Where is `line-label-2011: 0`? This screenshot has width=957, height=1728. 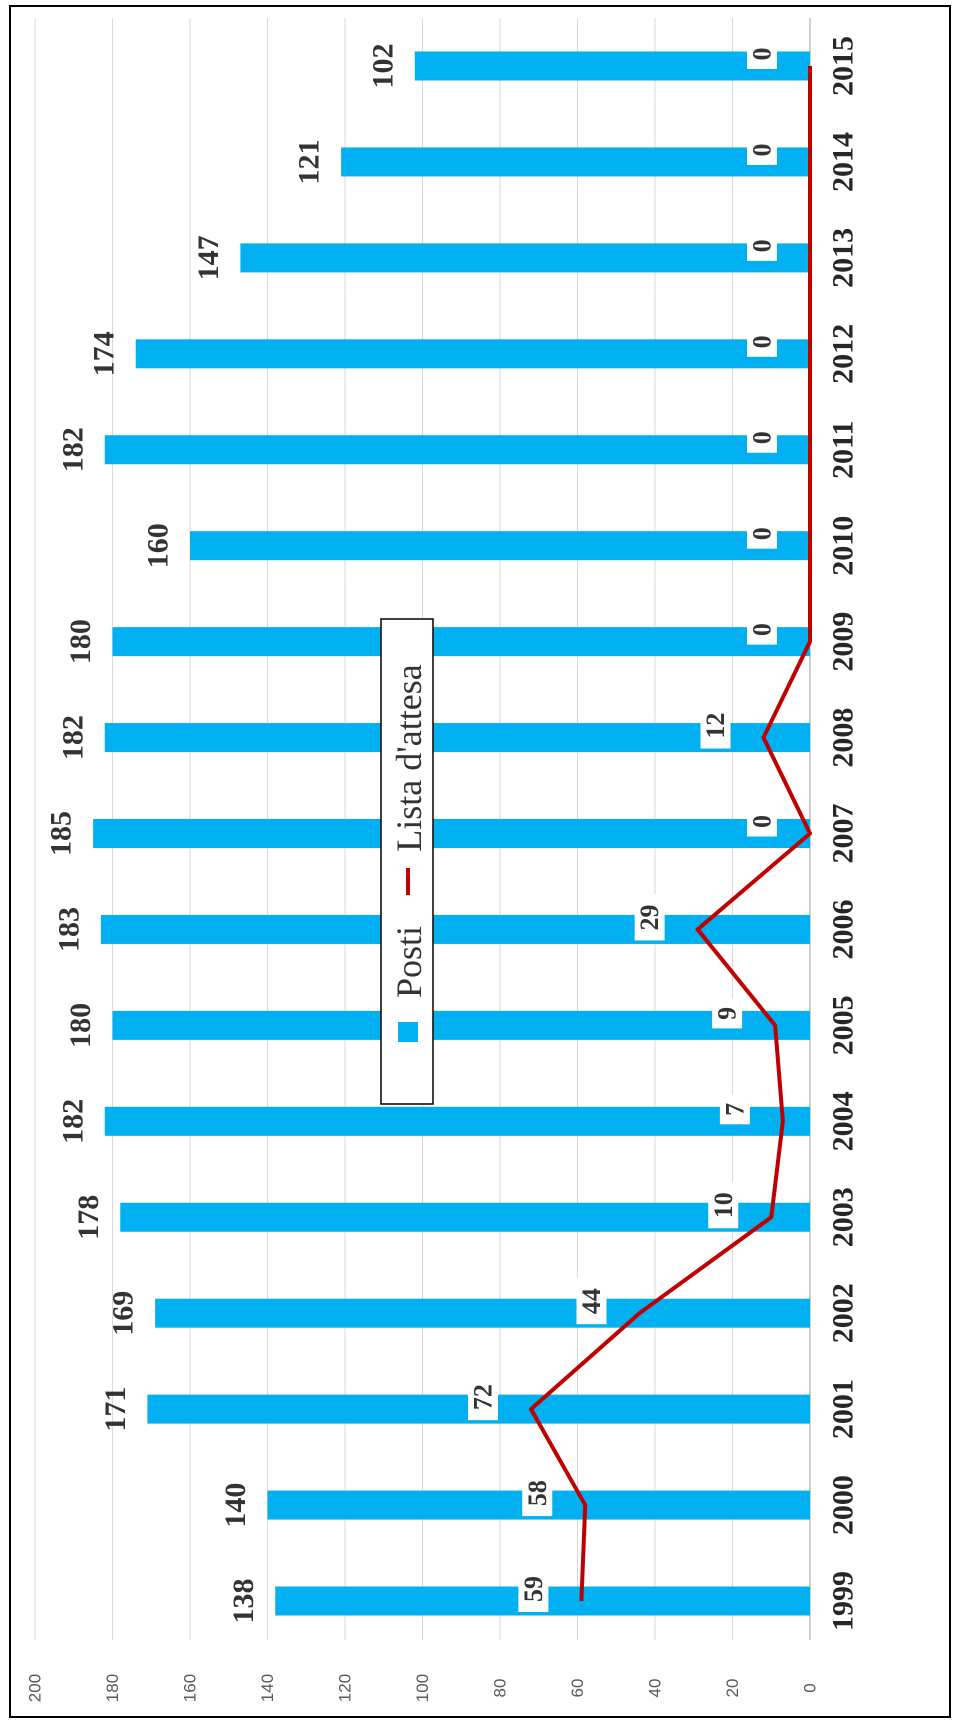 line-label-2011: 0 is located at coordinates (762, 437).